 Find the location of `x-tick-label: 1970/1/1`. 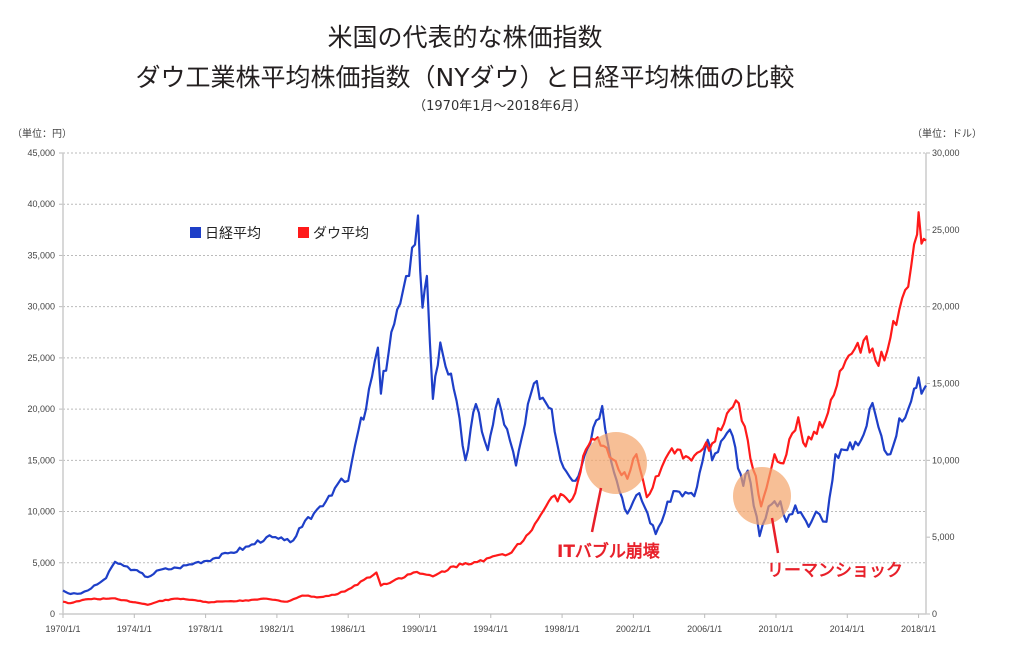

x-tick-label: 1970/1/1 is located at coordinates (62, 629).